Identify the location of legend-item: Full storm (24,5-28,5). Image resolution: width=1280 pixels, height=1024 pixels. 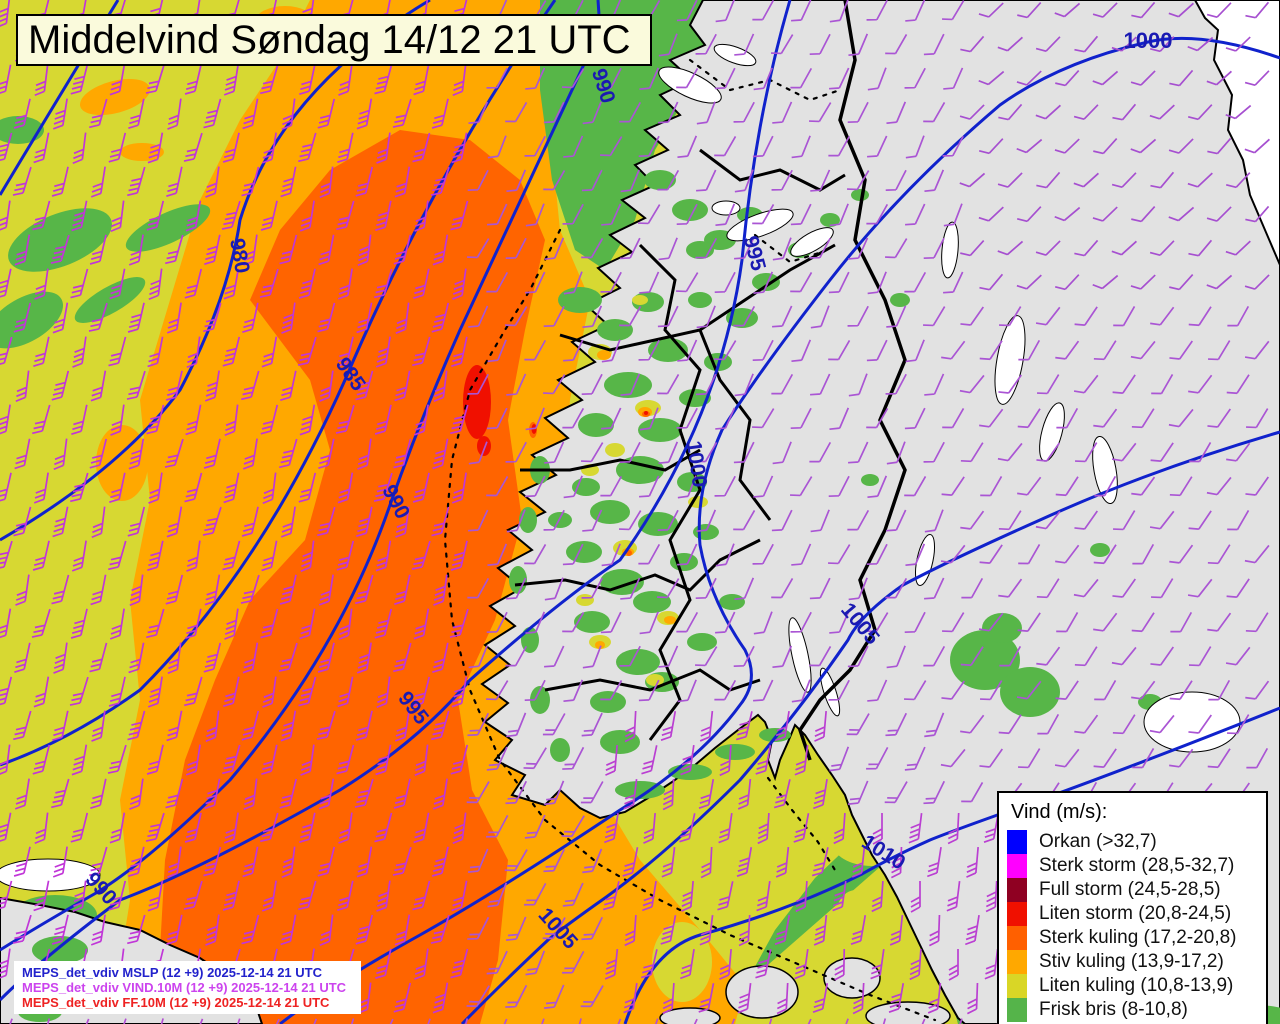
(1132, 890).